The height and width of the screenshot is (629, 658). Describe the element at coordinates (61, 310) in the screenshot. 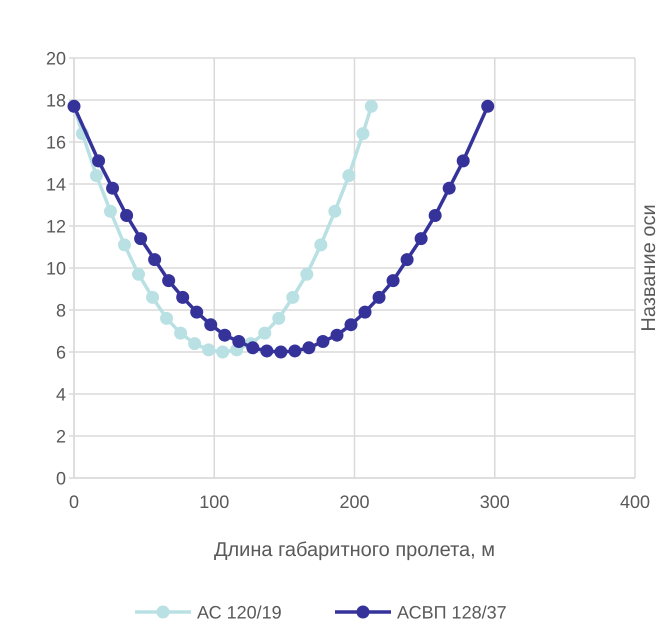

I see `y-tick-label: 8` at that location.